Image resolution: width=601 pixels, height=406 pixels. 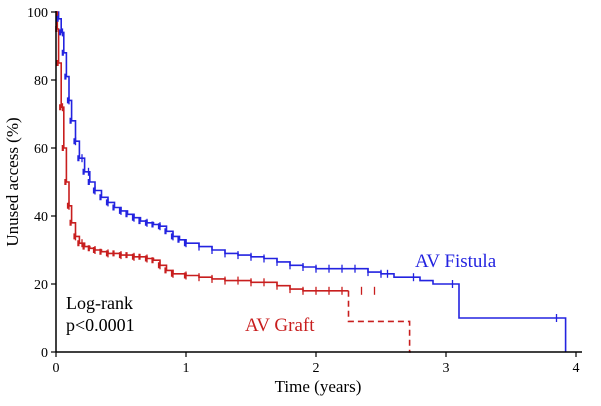 I want to click on y-tick-label: 60, so click(x=41, y=149).